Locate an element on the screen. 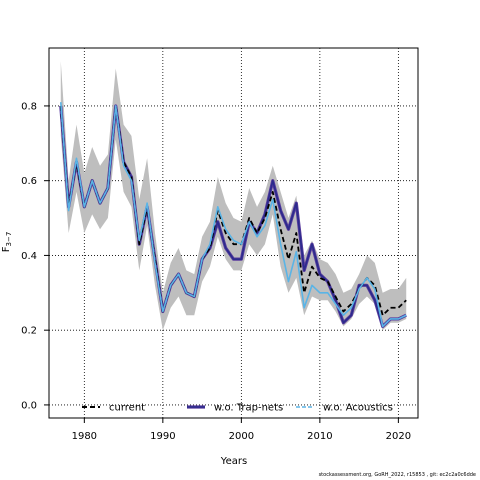  y-tick-label: 0.2 is located at coordinates (29, 331).